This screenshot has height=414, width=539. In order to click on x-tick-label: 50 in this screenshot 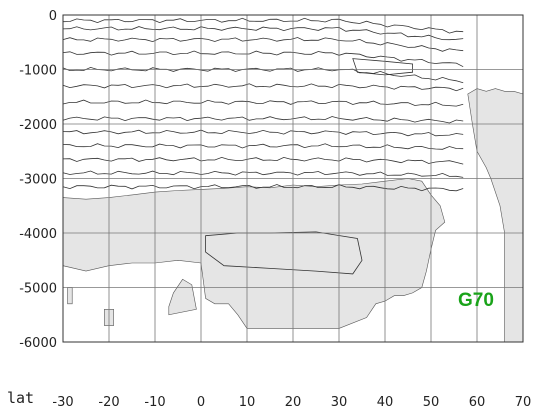, I will do `click(431, 402)`.